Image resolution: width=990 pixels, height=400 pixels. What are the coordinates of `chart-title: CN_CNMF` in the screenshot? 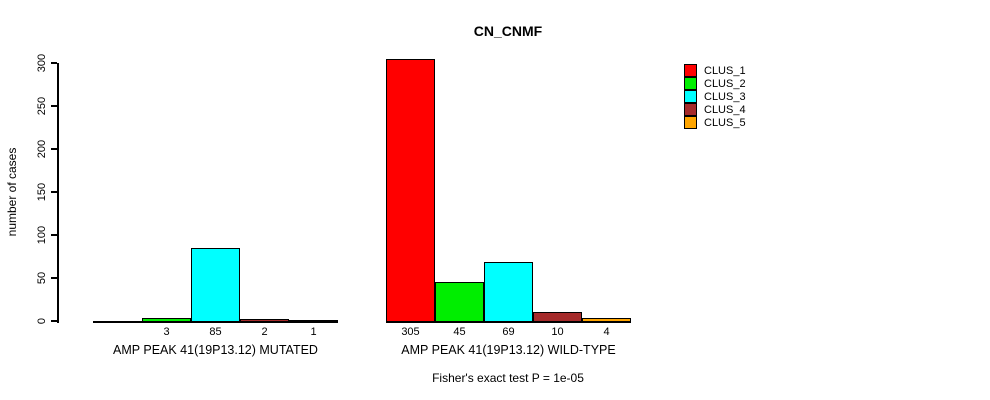 It's located at (508, 31).